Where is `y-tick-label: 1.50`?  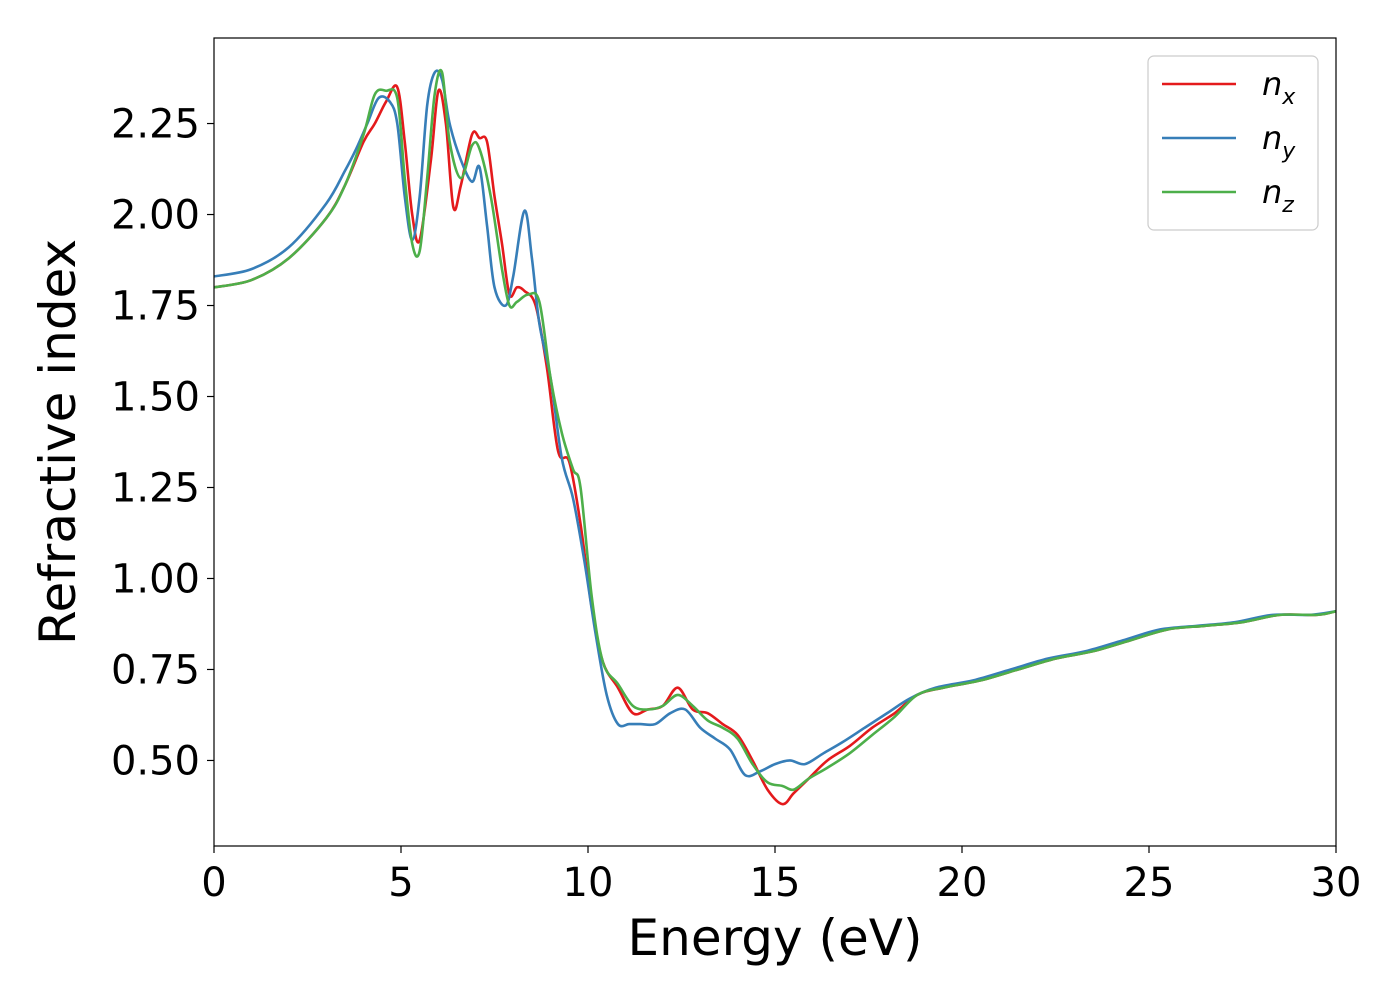 y-tick-label: 1.50 is located at coordinates (155, 398).